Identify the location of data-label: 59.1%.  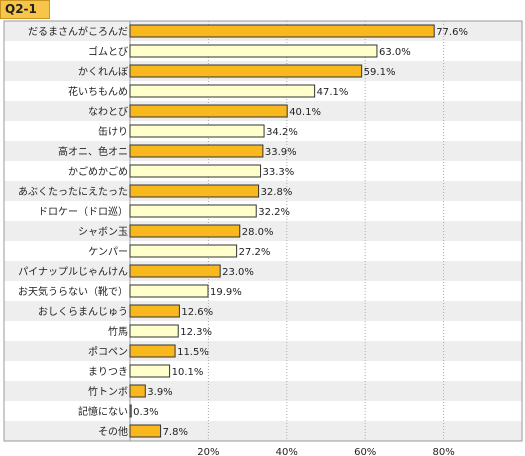
(380, 72).